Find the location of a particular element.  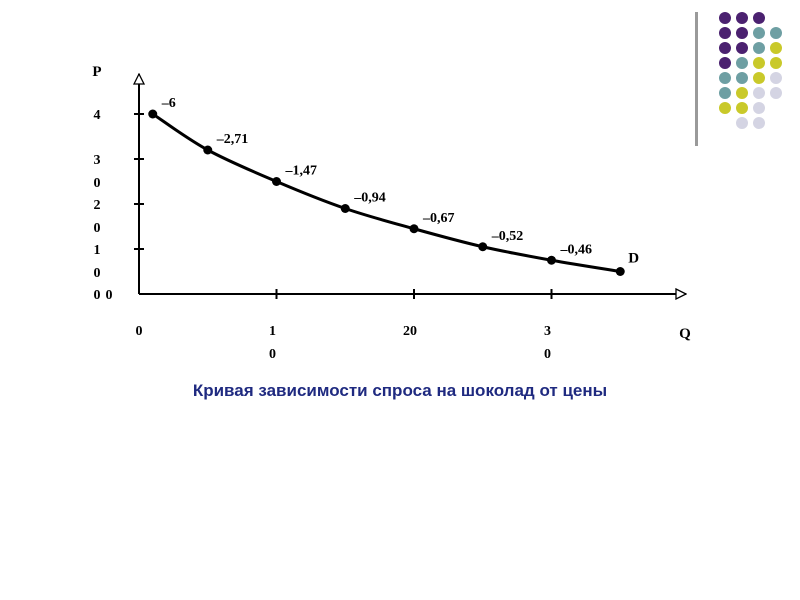

y-tick-label: 3 is located at coordinates (97, 160).